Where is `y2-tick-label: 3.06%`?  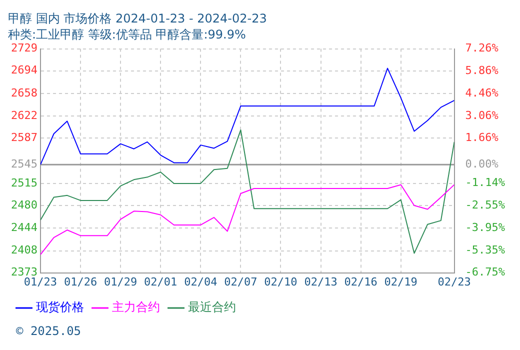
y2-tick-label: 3.06% is located at coordinates (482, 115).